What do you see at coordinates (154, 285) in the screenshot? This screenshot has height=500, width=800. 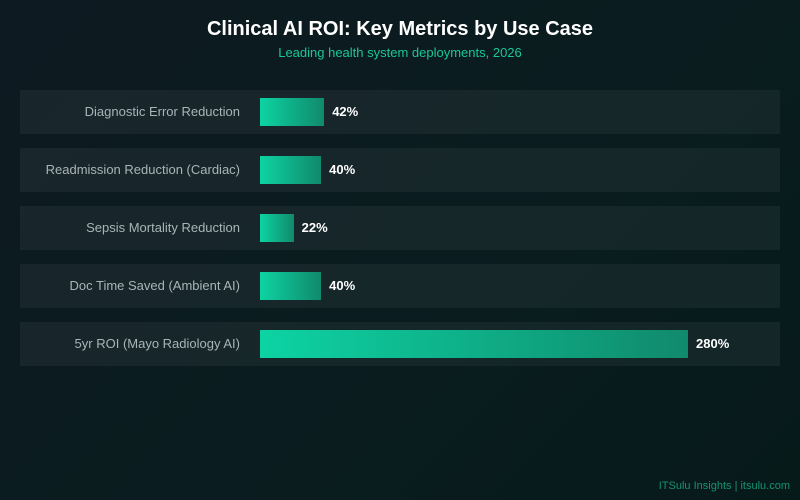 I see `category-label: Doc Time Saved (Ambient AI)` at bounding box center [154, 285].